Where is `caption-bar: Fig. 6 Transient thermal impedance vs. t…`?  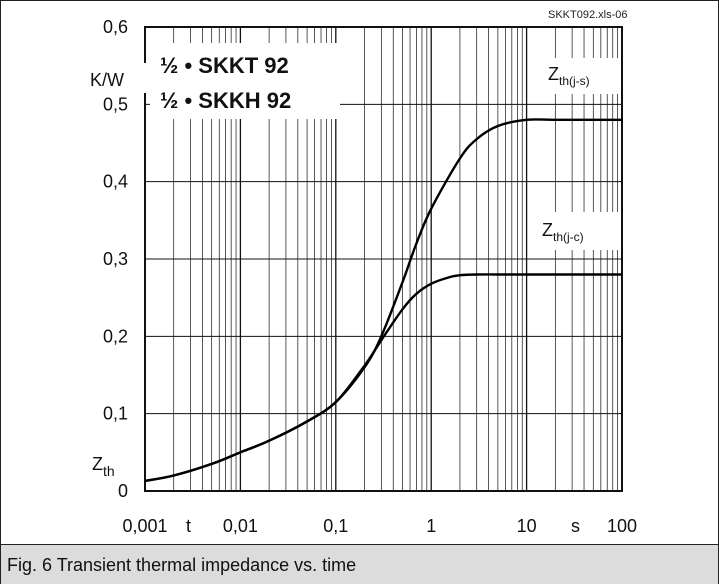
caption-bar: Fig. 6 Transient thermal impedance vs. t… is located at coordinates (359, 564).